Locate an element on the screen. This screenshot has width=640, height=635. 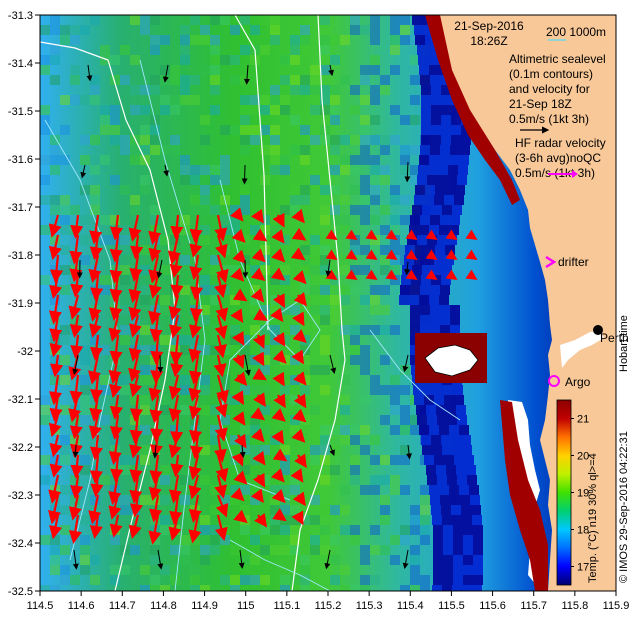
x-tick-label: 115.6 is located at coordinates (492, 606).